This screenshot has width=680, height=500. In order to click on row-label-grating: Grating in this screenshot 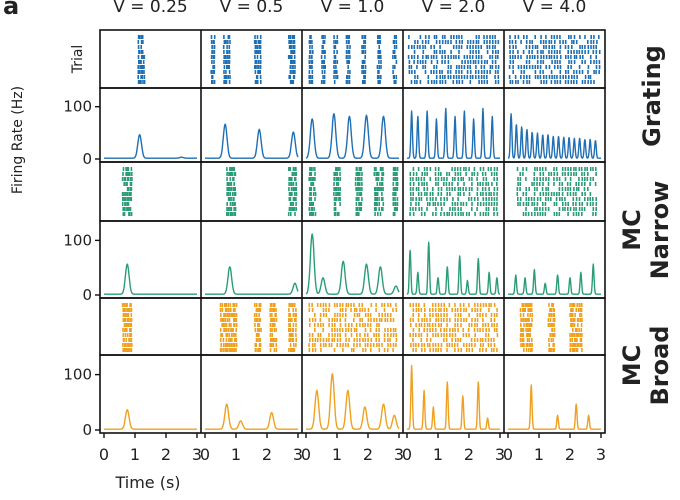, I will do `click(652, 96)`.